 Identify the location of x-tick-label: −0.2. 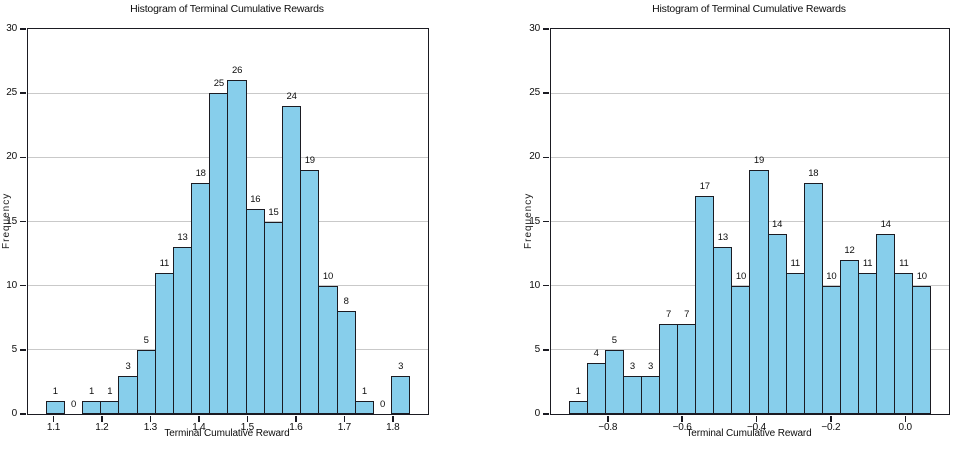
(831, 427).